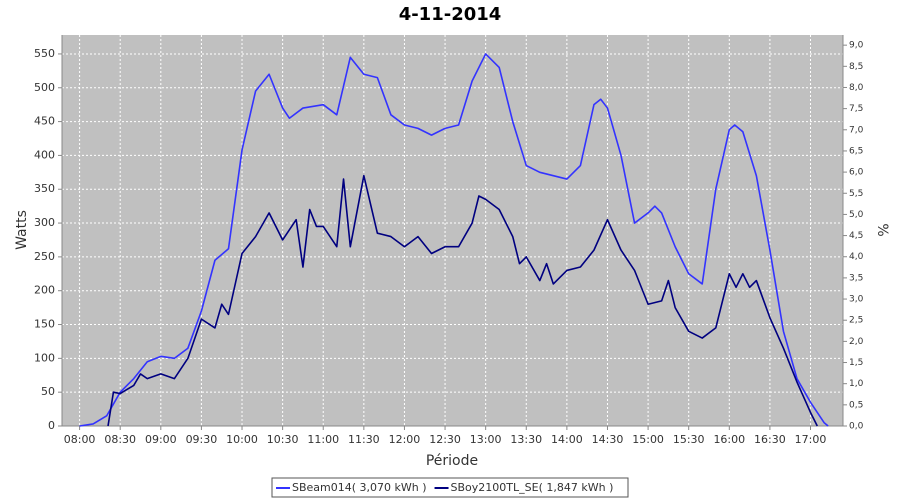 The width and height of the screenshot is (900, 500). Describe the element at coordinates (856, 109) in the screenshot. I see `y2-tick-label: 7,5` at that location.